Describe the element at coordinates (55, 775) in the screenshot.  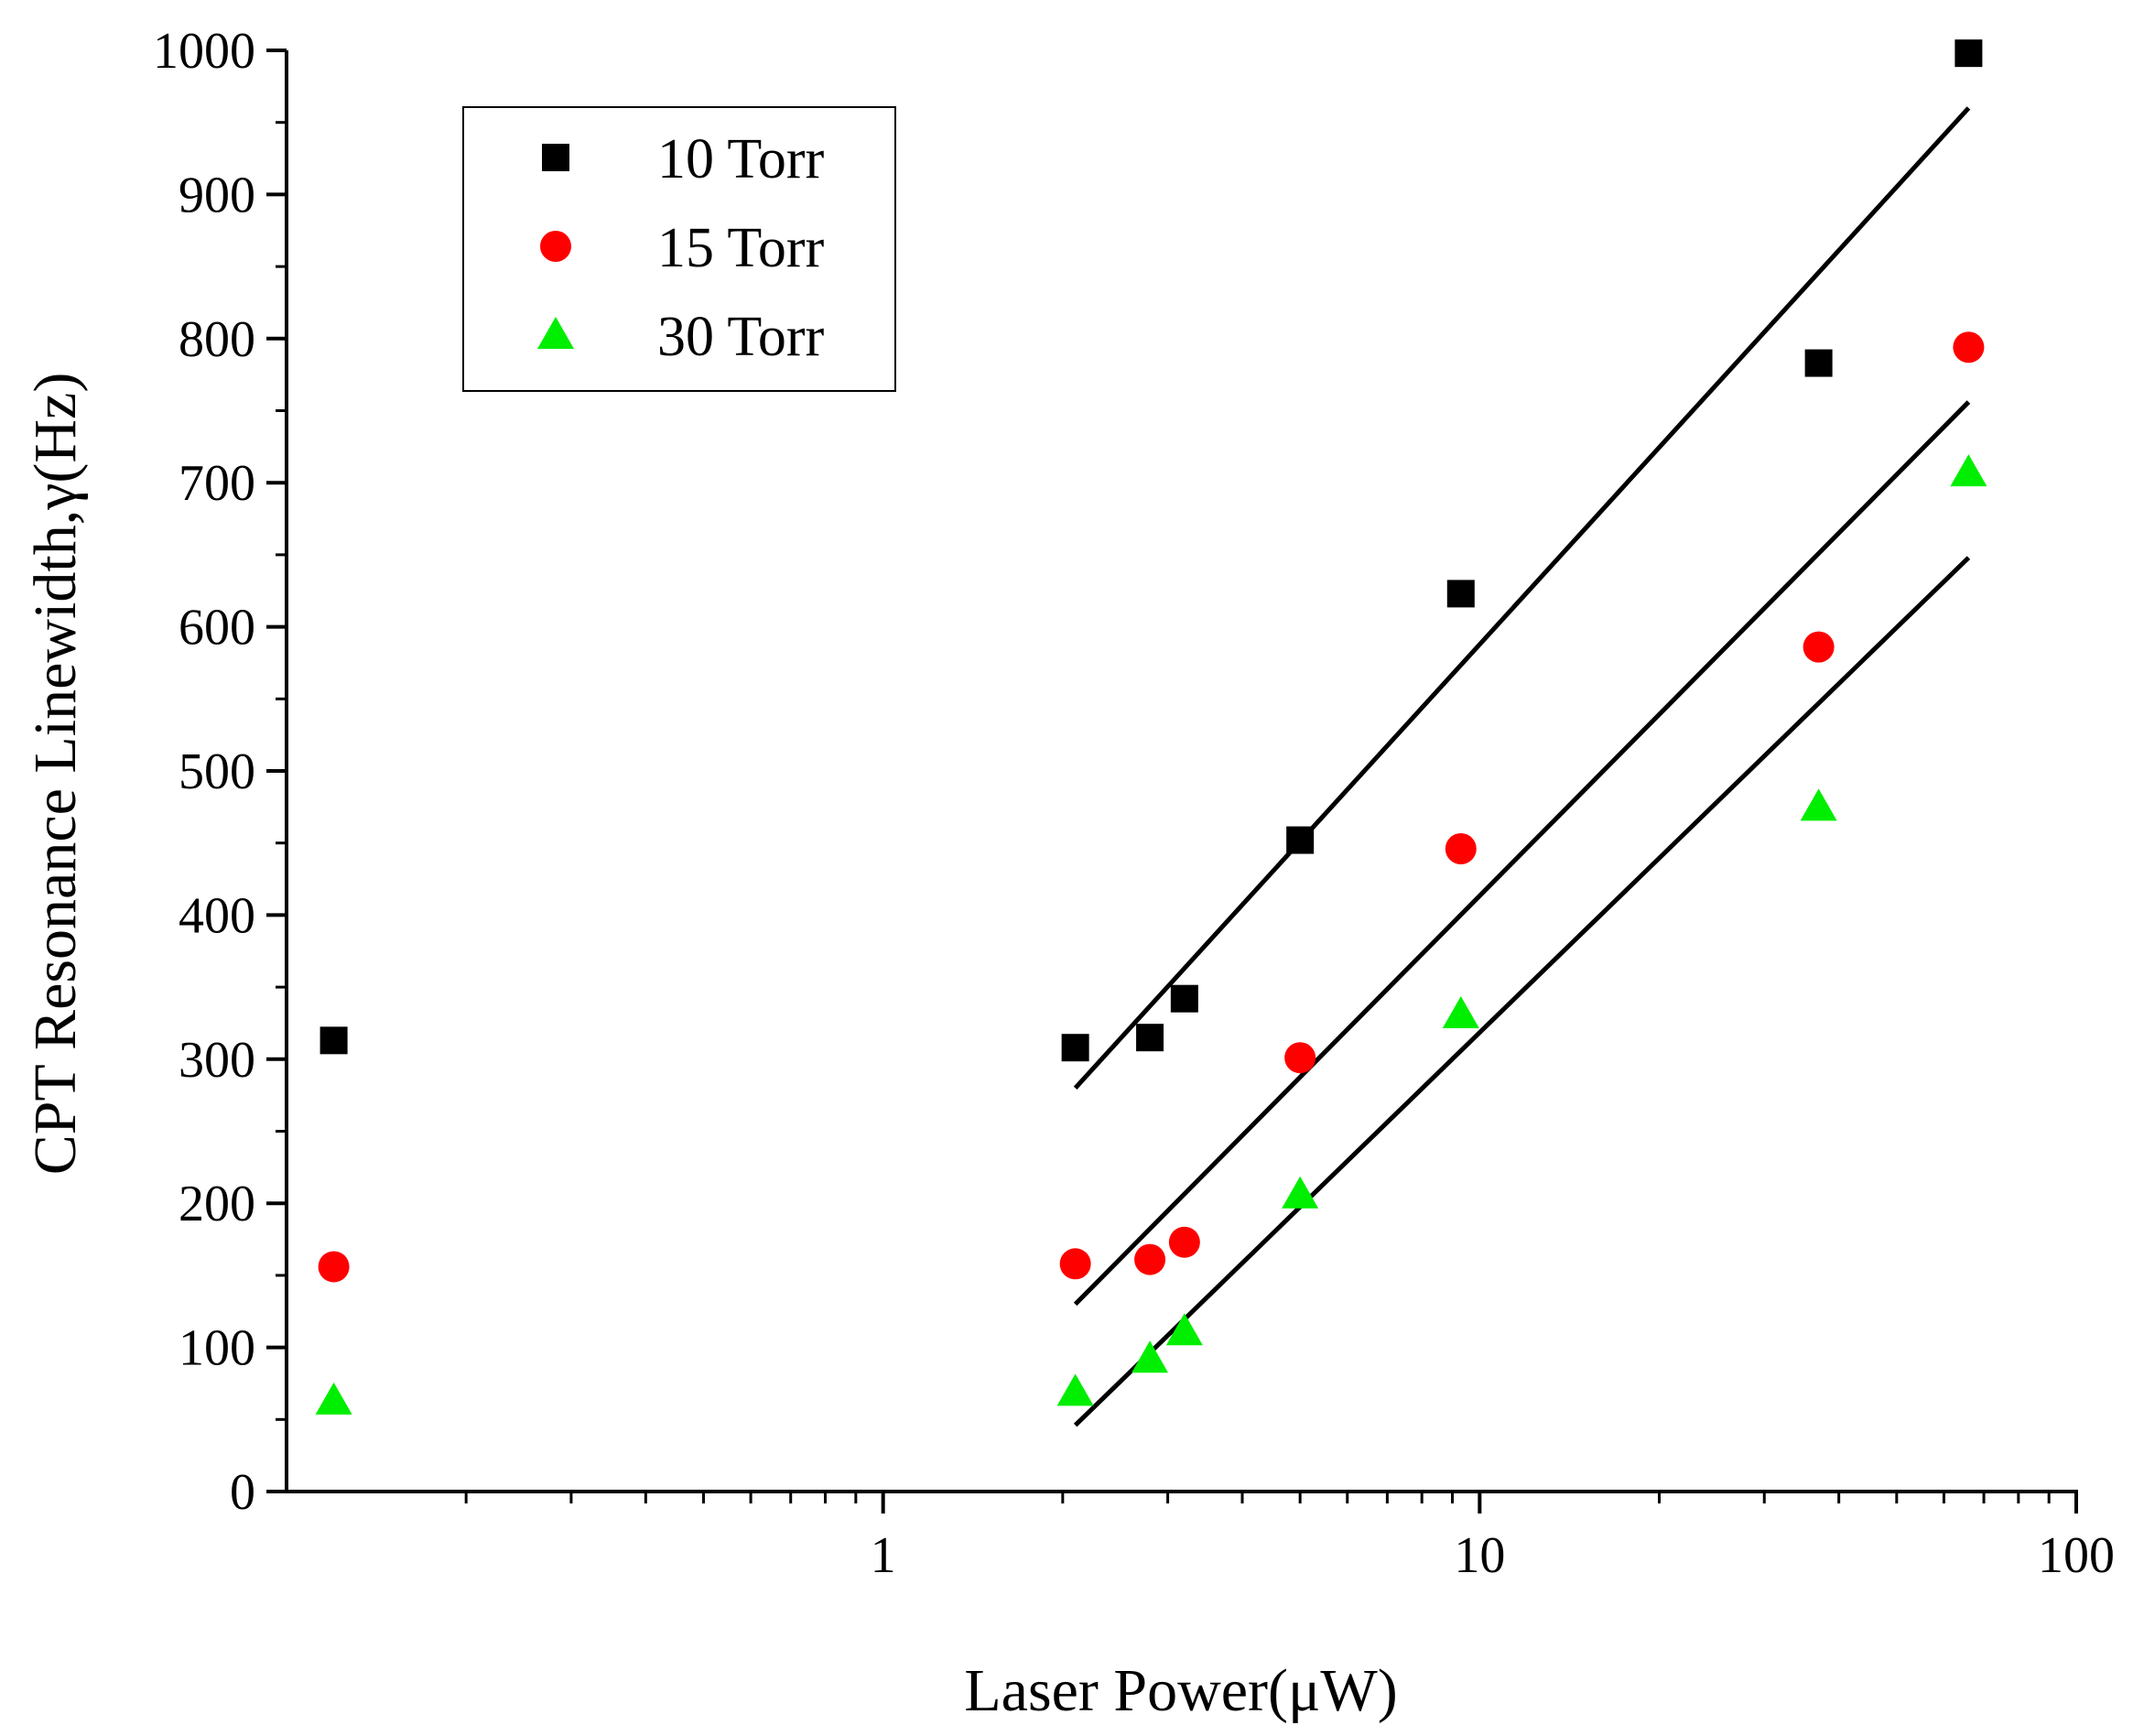
I see `y-axis-title: CPT Resonance Linewidth,γ(Hz)` at that location.